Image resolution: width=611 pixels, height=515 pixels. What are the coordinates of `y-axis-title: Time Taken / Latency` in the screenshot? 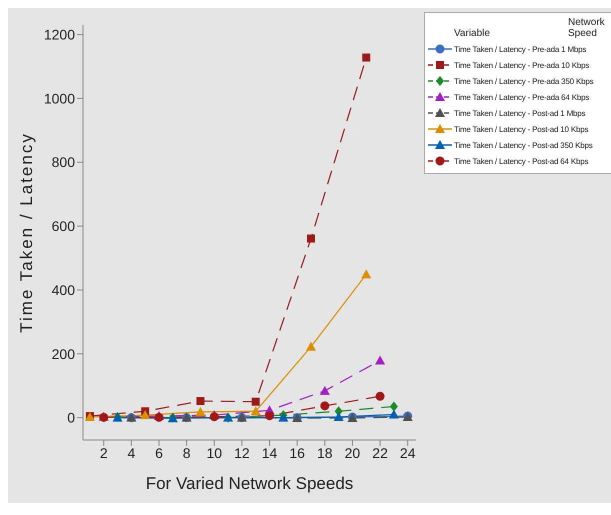 It's located at (26, 232).